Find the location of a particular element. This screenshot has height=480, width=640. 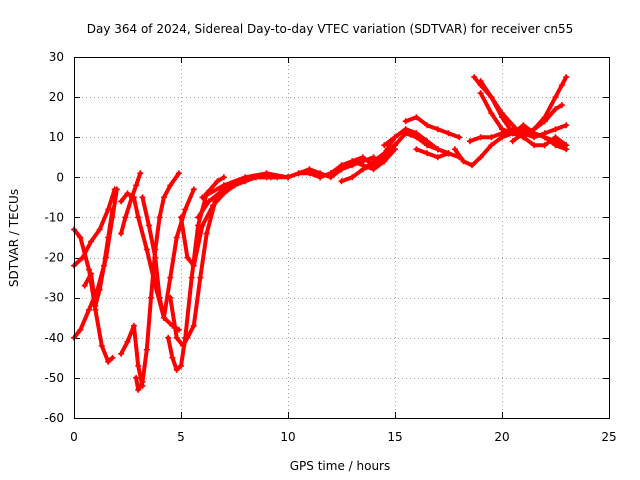

y-tick-label: 30 is located at coordinates (56, 57).